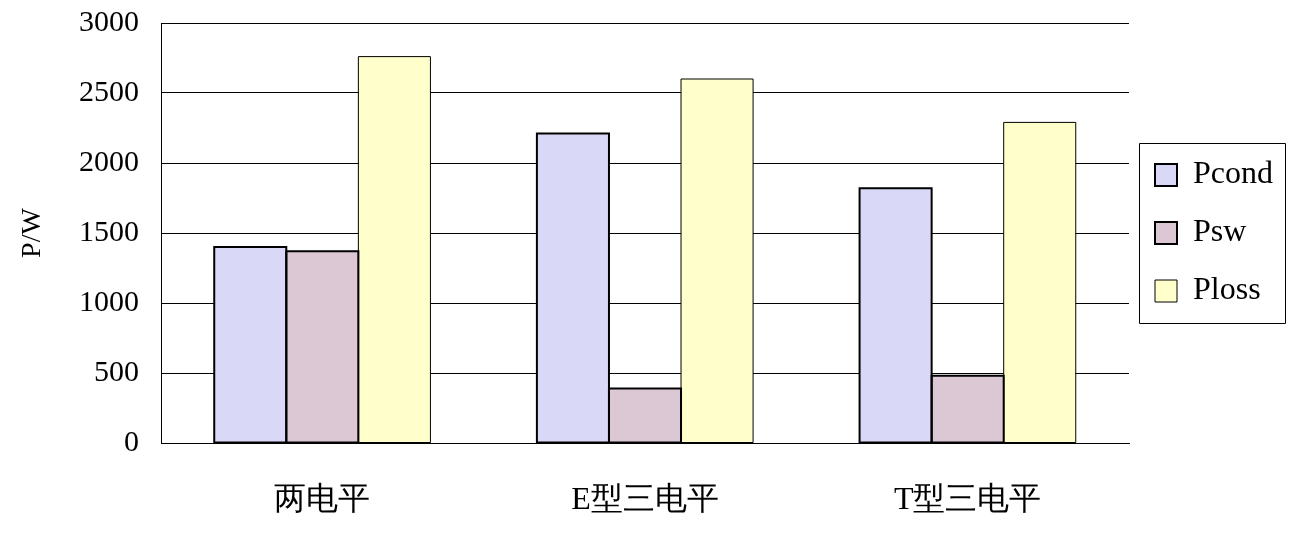 The image size is (1305, 547). What do you see at coordinates (967, 497) in the screenshot?
I see `x-tick-label: T型三电平` at bounding box center [967, 497].